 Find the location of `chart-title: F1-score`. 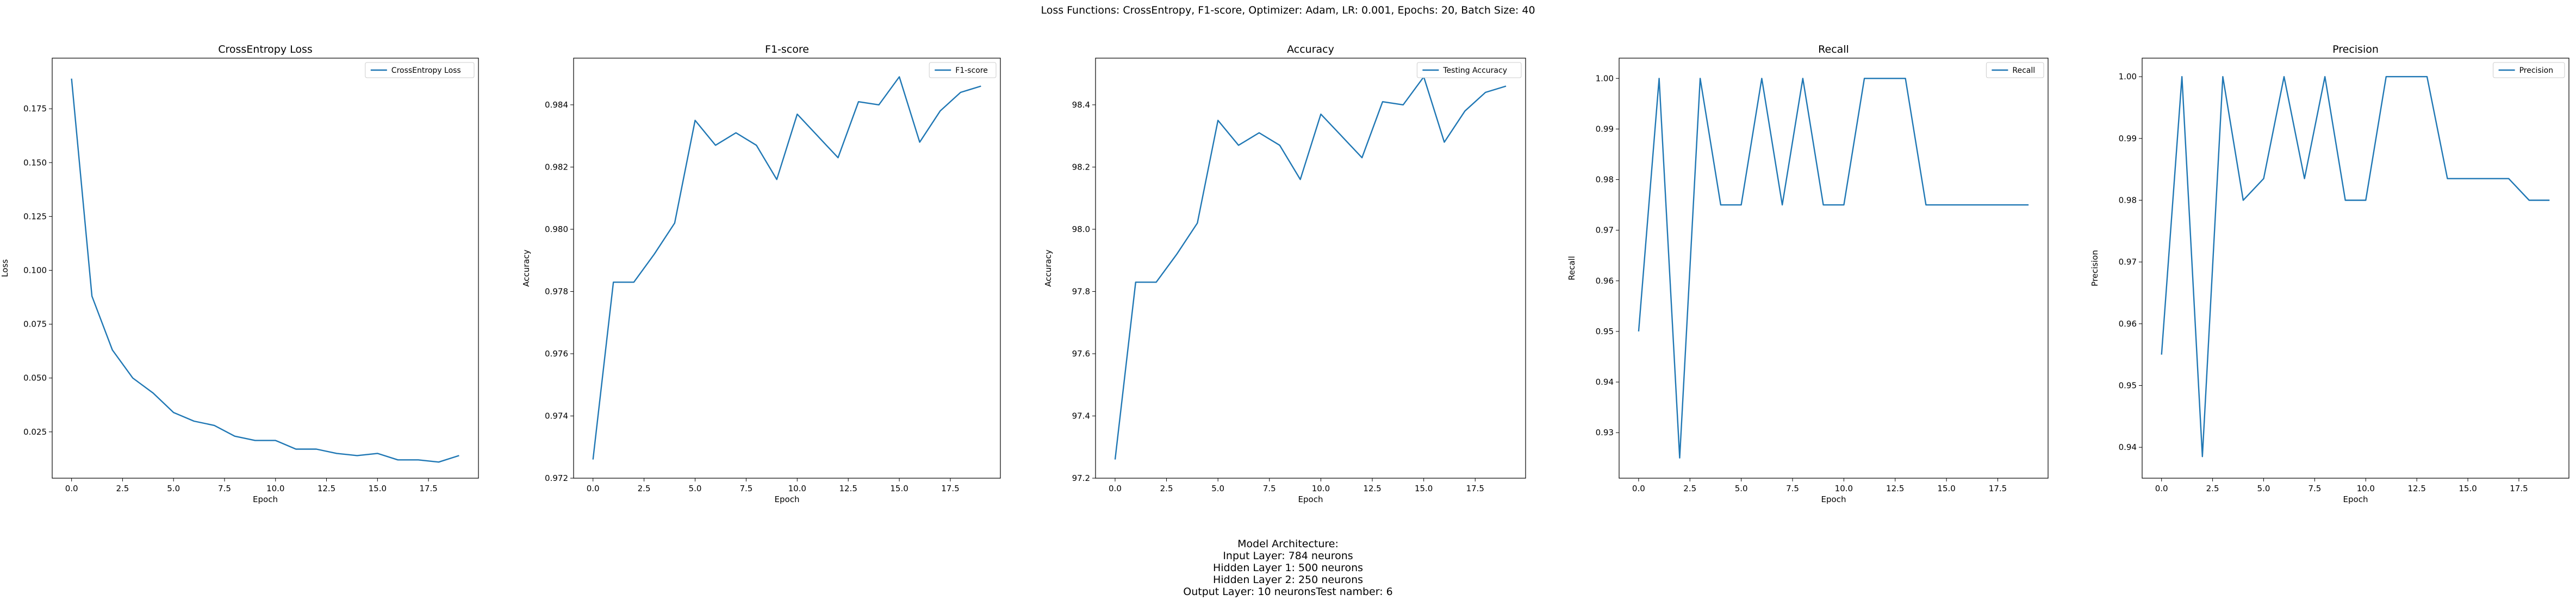

chart-title: F1-score is located at coordinates (787, 49).